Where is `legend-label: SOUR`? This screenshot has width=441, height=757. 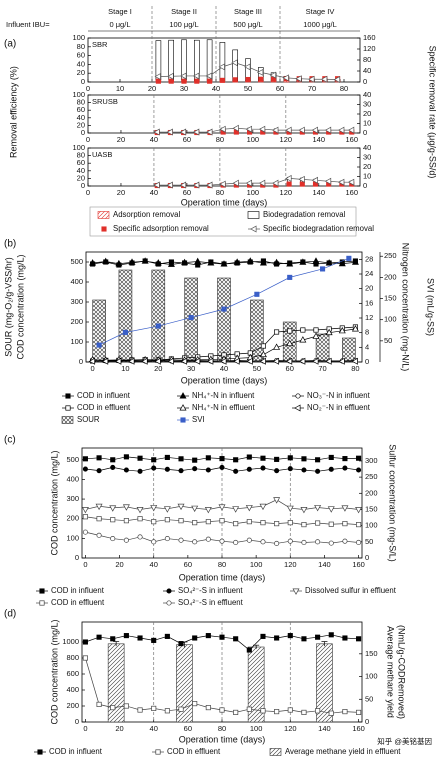
legend-label: SOUR is located at coordinates (88, 419).